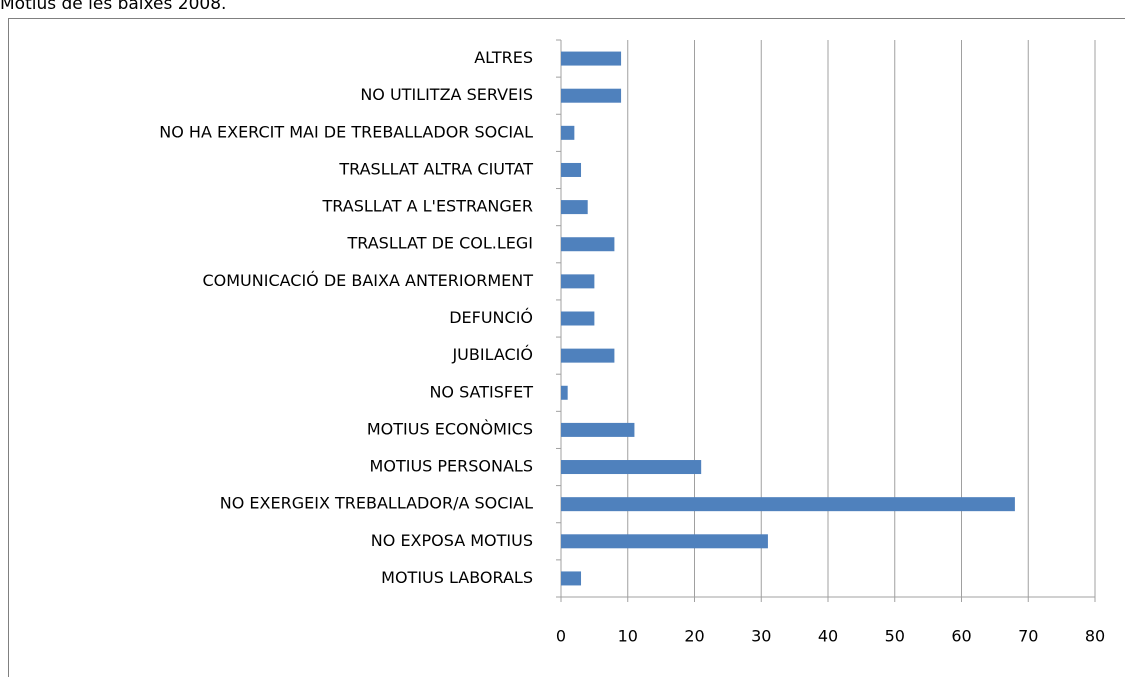  I want to click on y-tick-label: MOTIUS PERSONALS, so click(451, 466).